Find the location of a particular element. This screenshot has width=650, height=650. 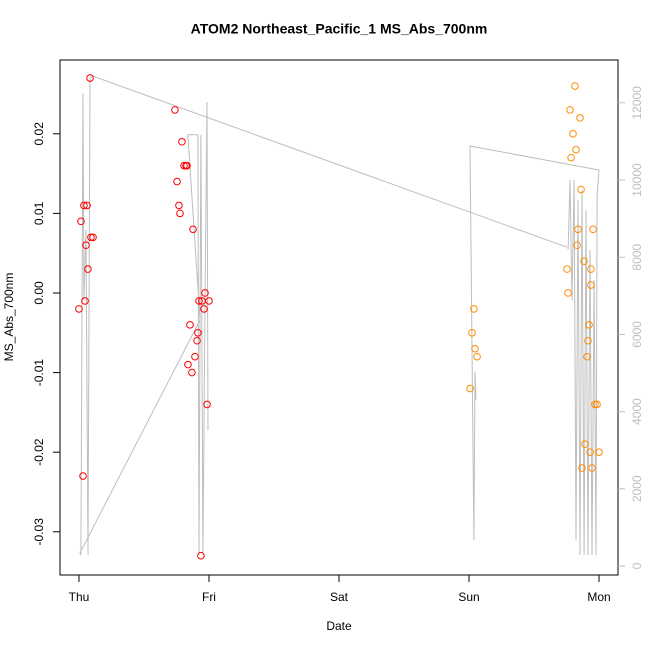

y-tick-label: -0.01 is located at coordinates (39, 373).